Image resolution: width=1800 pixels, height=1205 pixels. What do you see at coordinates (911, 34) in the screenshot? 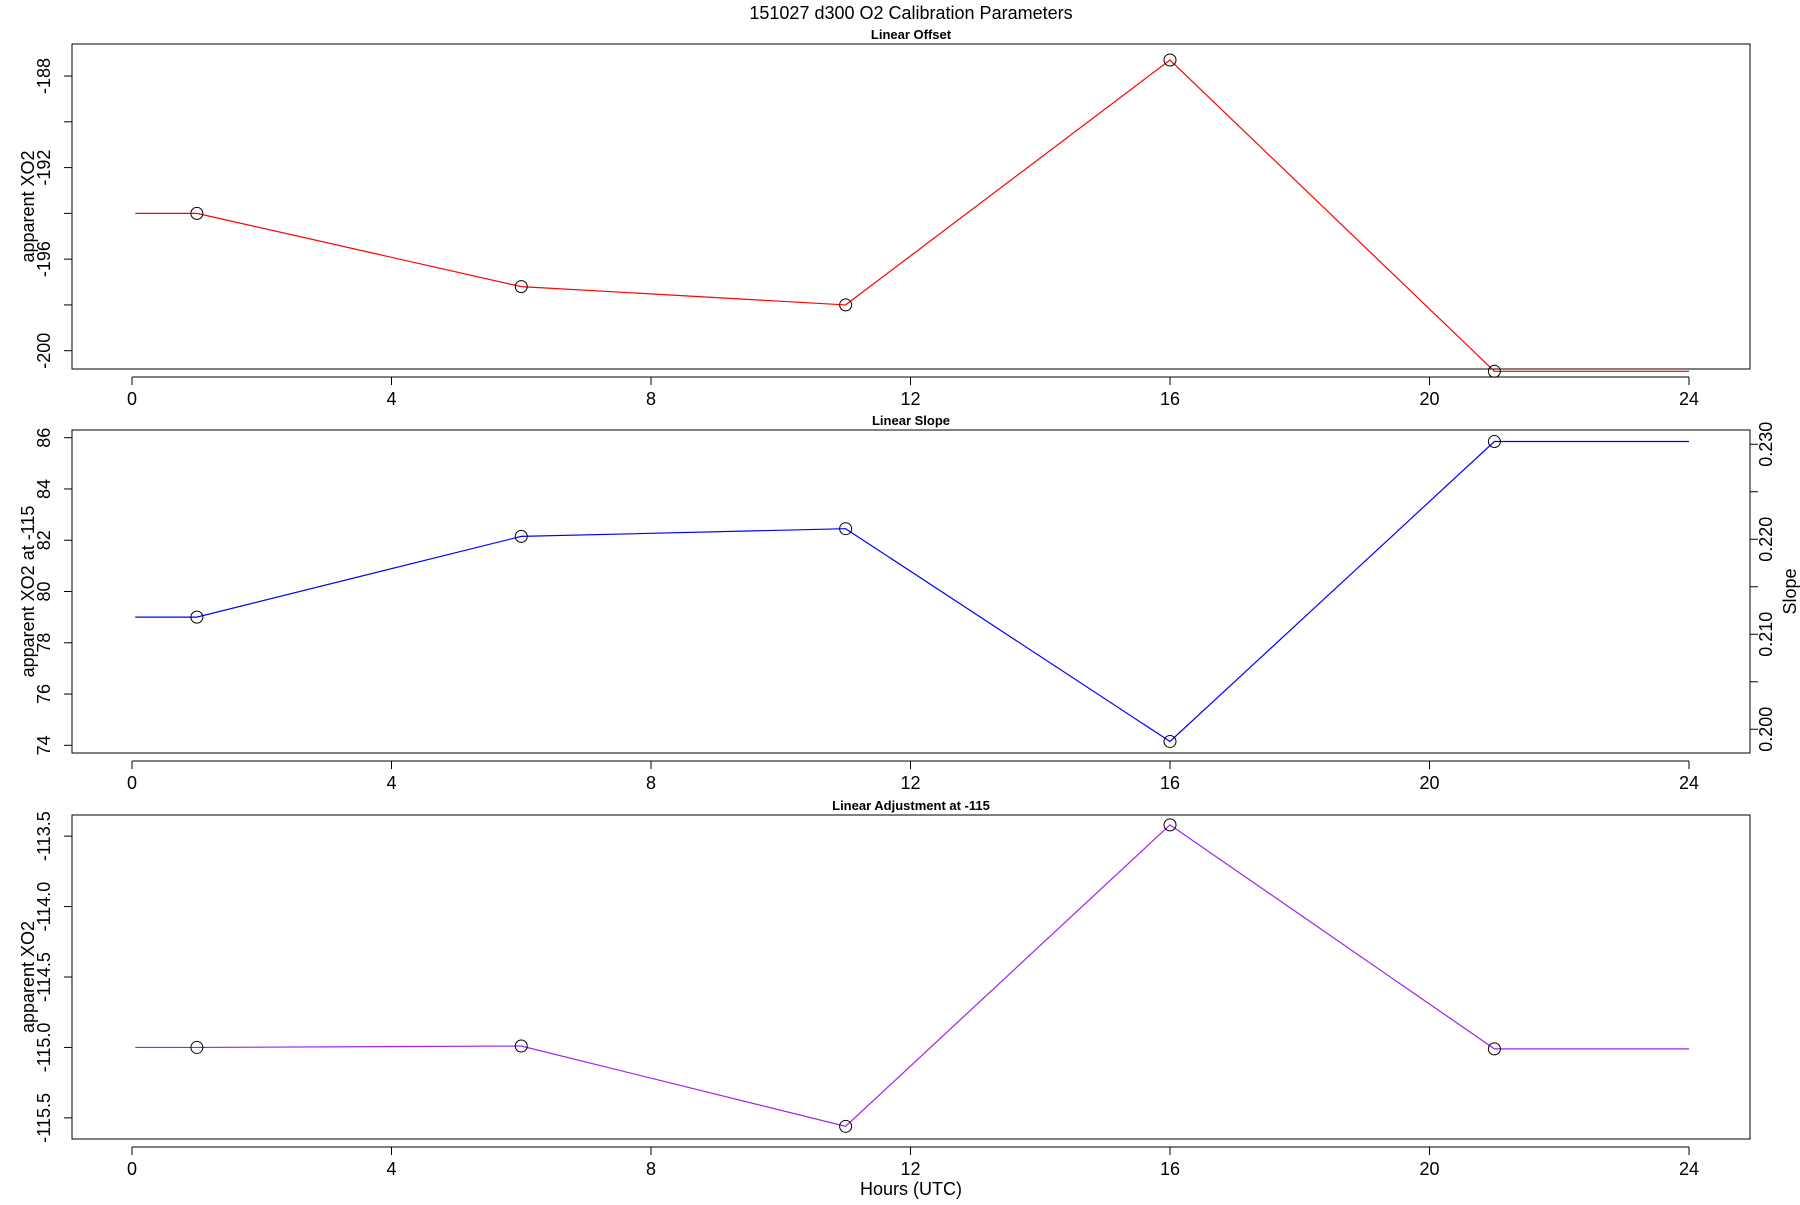
I see `panel-title: Linear Offset` at bounding box center [911, 34].